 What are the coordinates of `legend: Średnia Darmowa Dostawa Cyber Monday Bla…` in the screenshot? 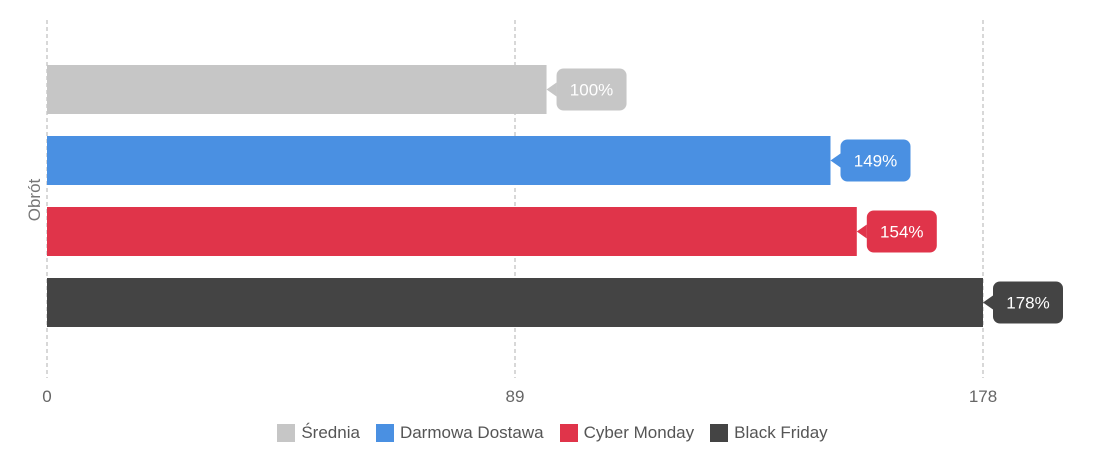 It's located at (552, 433).